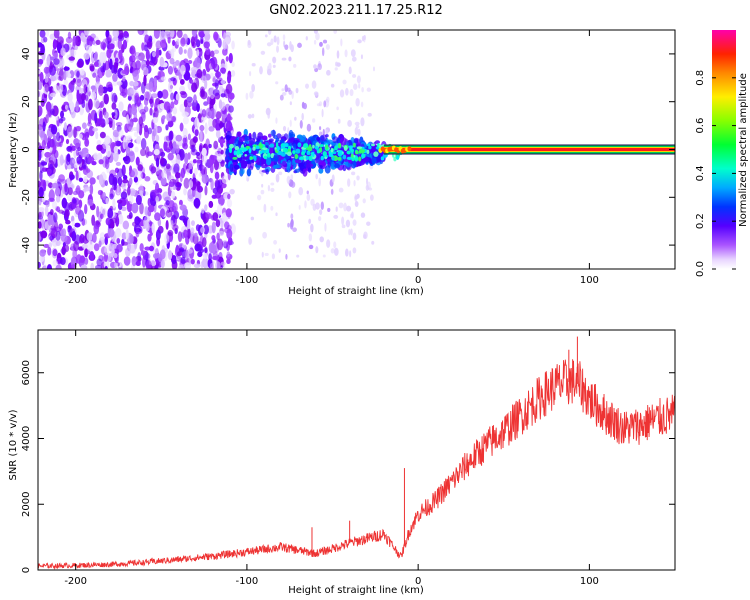 This screenshot has width=750, height=600. I want to click on top-y-axis-label: Frequency (Hz), so click(13, 150).